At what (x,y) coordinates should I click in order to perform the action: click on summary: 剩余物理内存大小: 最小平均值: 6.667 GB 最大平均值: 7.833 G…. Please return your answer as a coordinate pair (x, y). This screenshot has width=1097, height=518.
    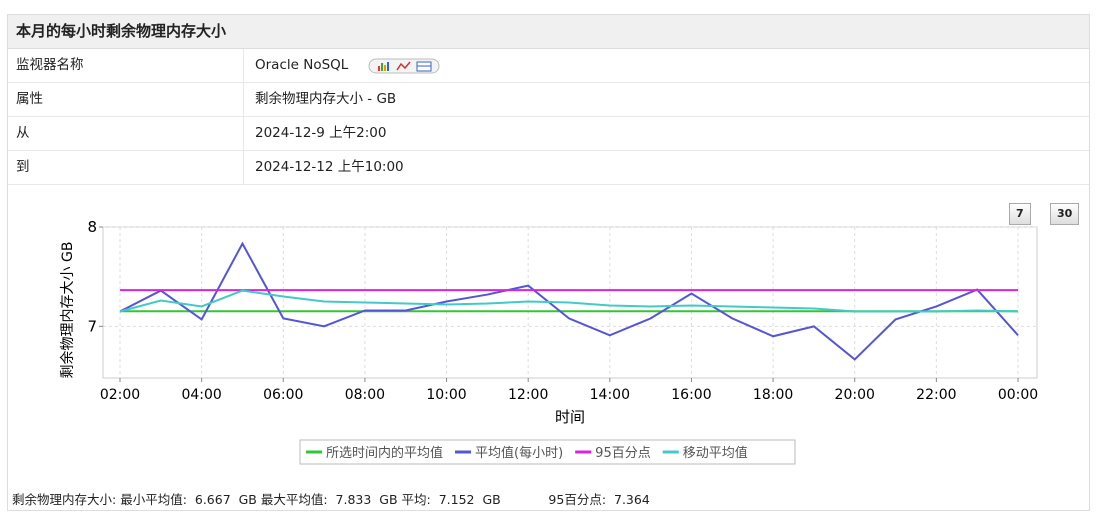
    Looking at the image, I should click on (331, 498).